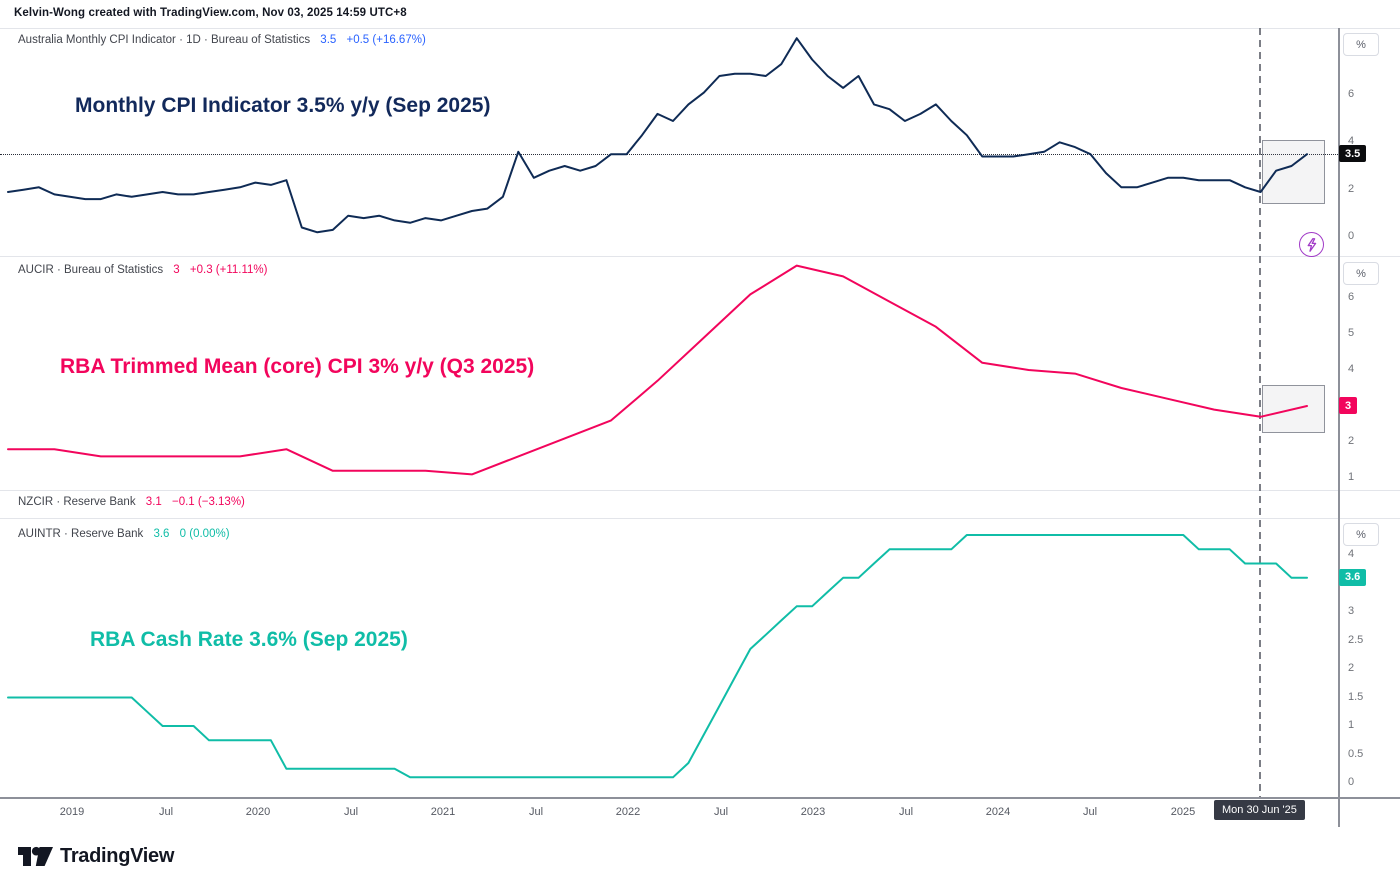 This screenshot has width=1400, height=884. Describe the element at coordinates (176, 270) in the screenshot. I see `legend-aucir-value: 3` at that location.